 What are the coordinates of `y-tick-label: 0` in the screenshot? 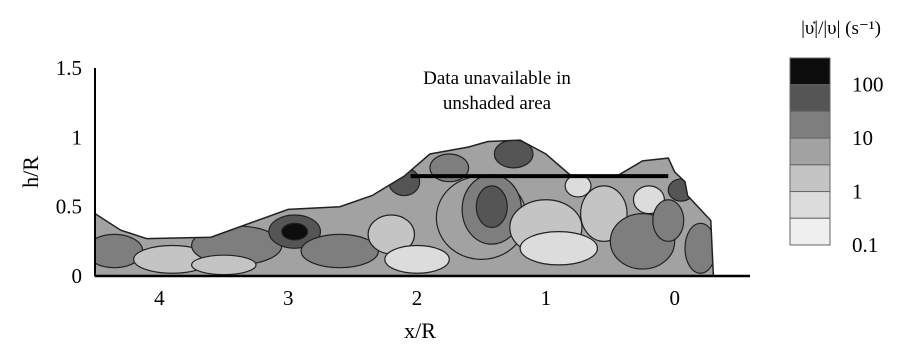 It's located at (77, 276).